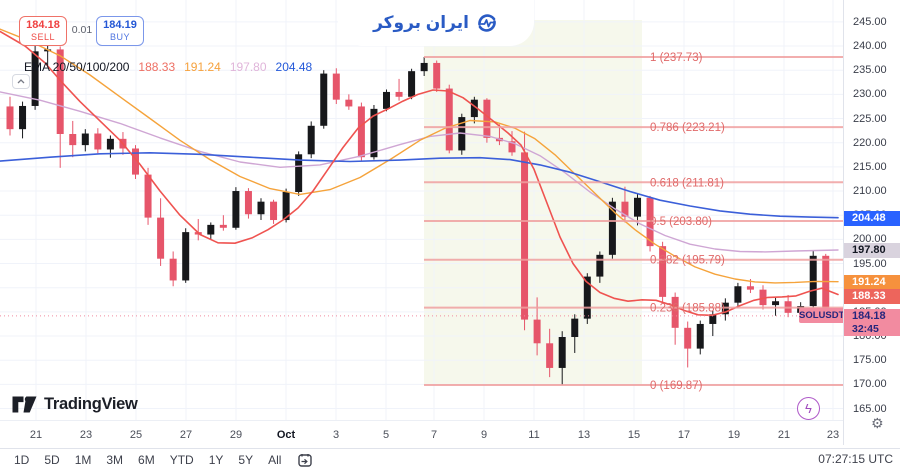  I want to click on price-axis-label: 235.00, so click(870, 70).